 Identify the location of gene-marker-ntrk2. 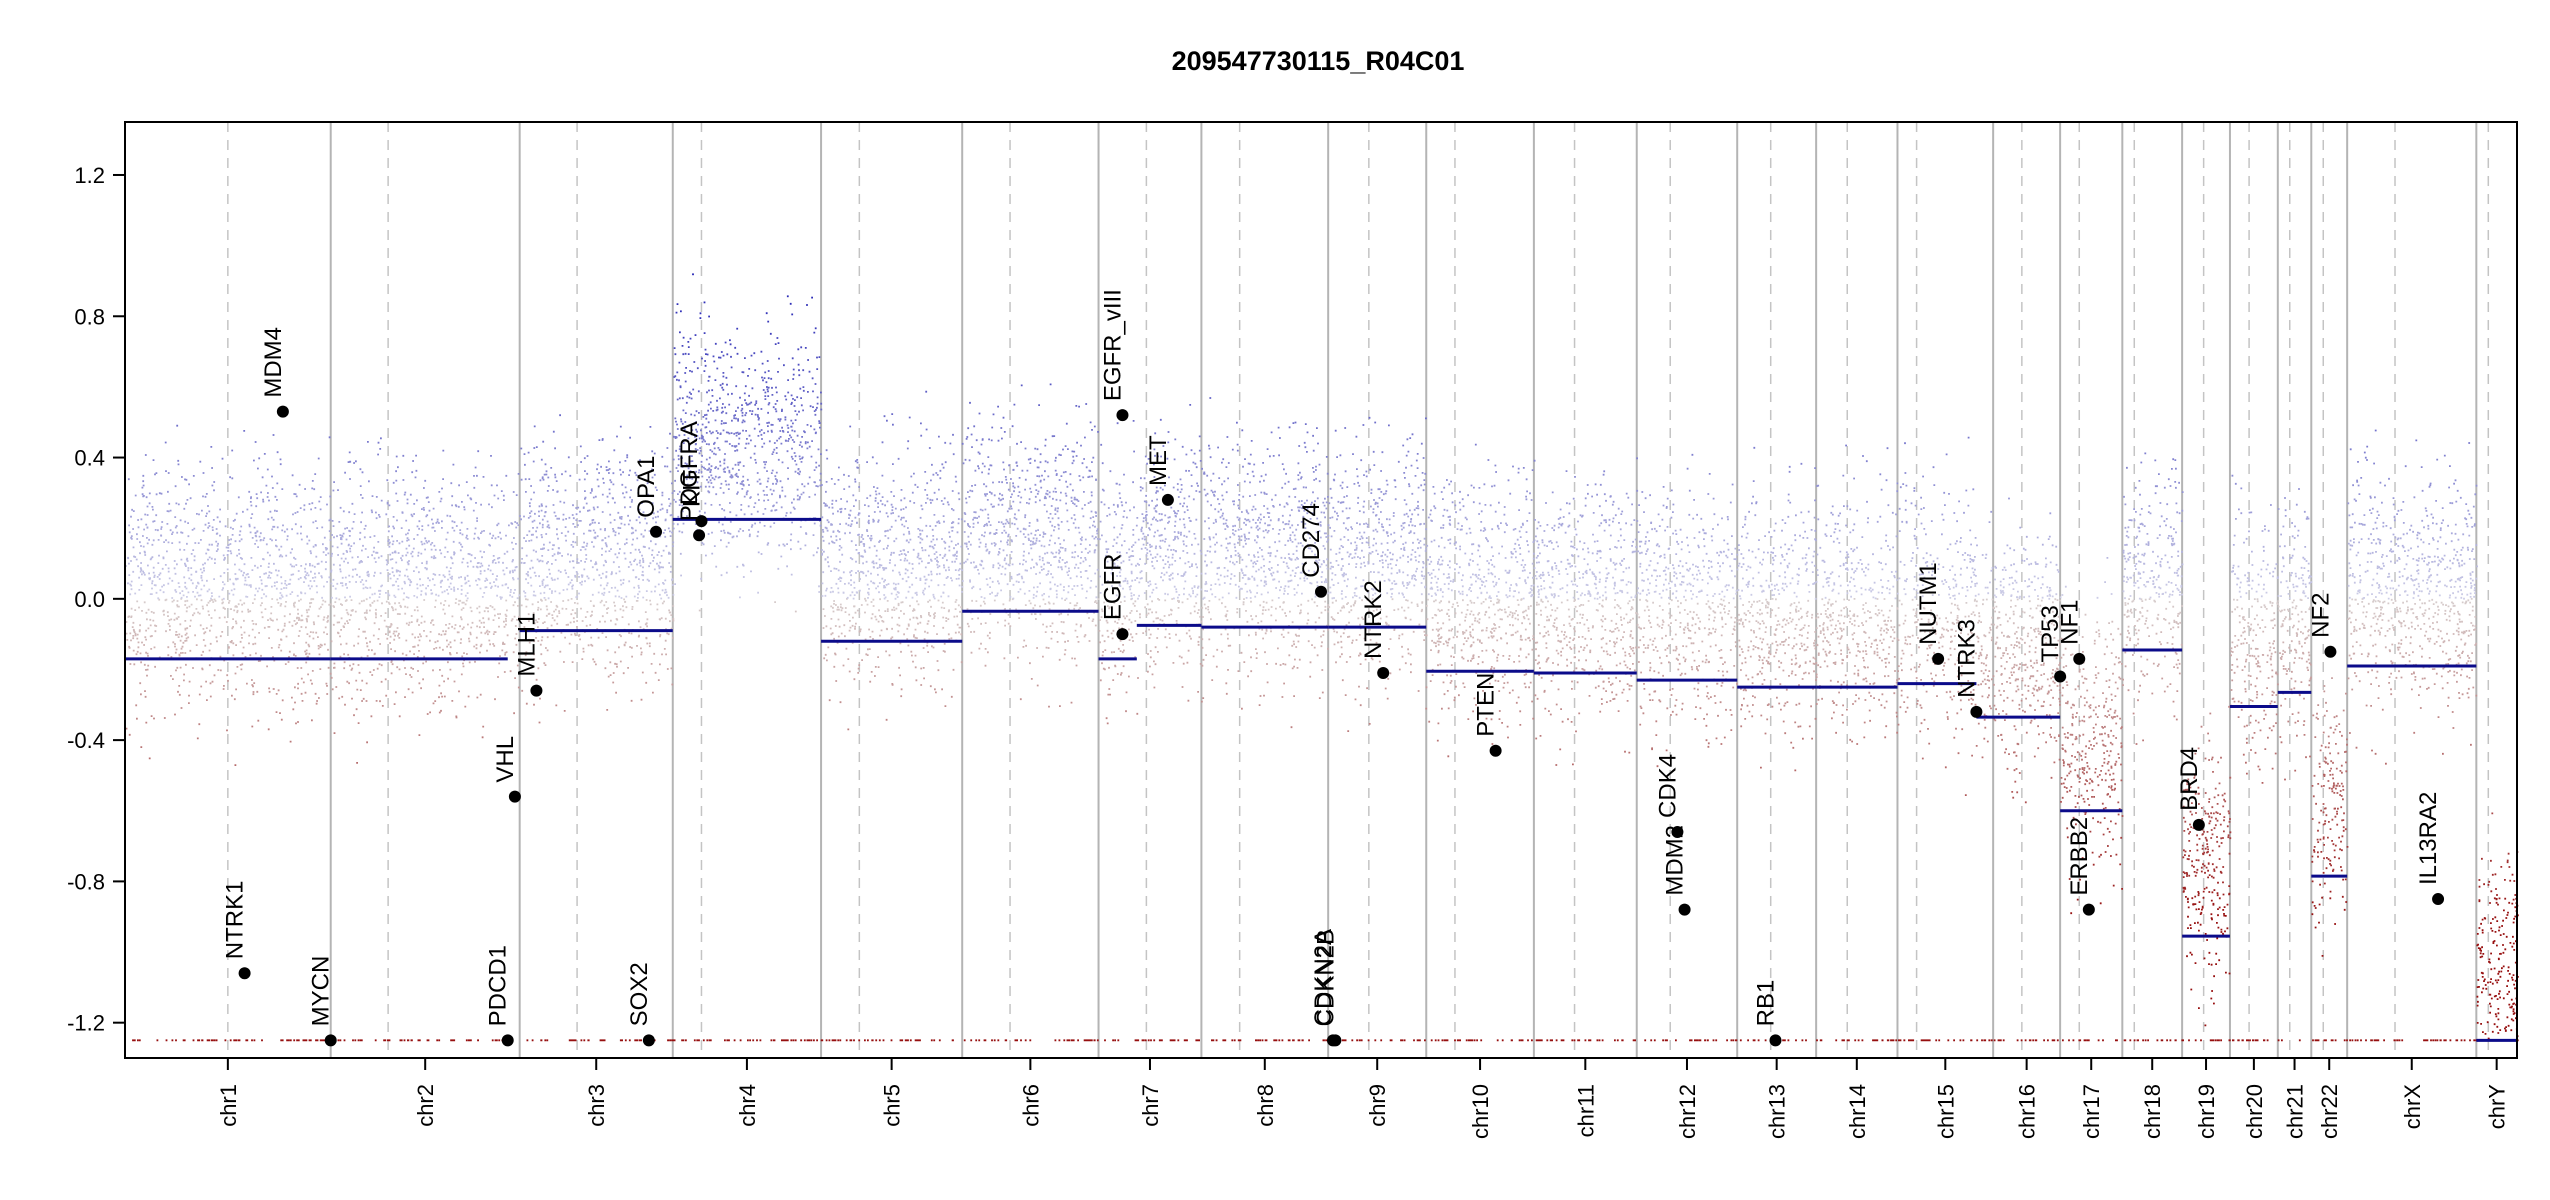
(1383, 673).